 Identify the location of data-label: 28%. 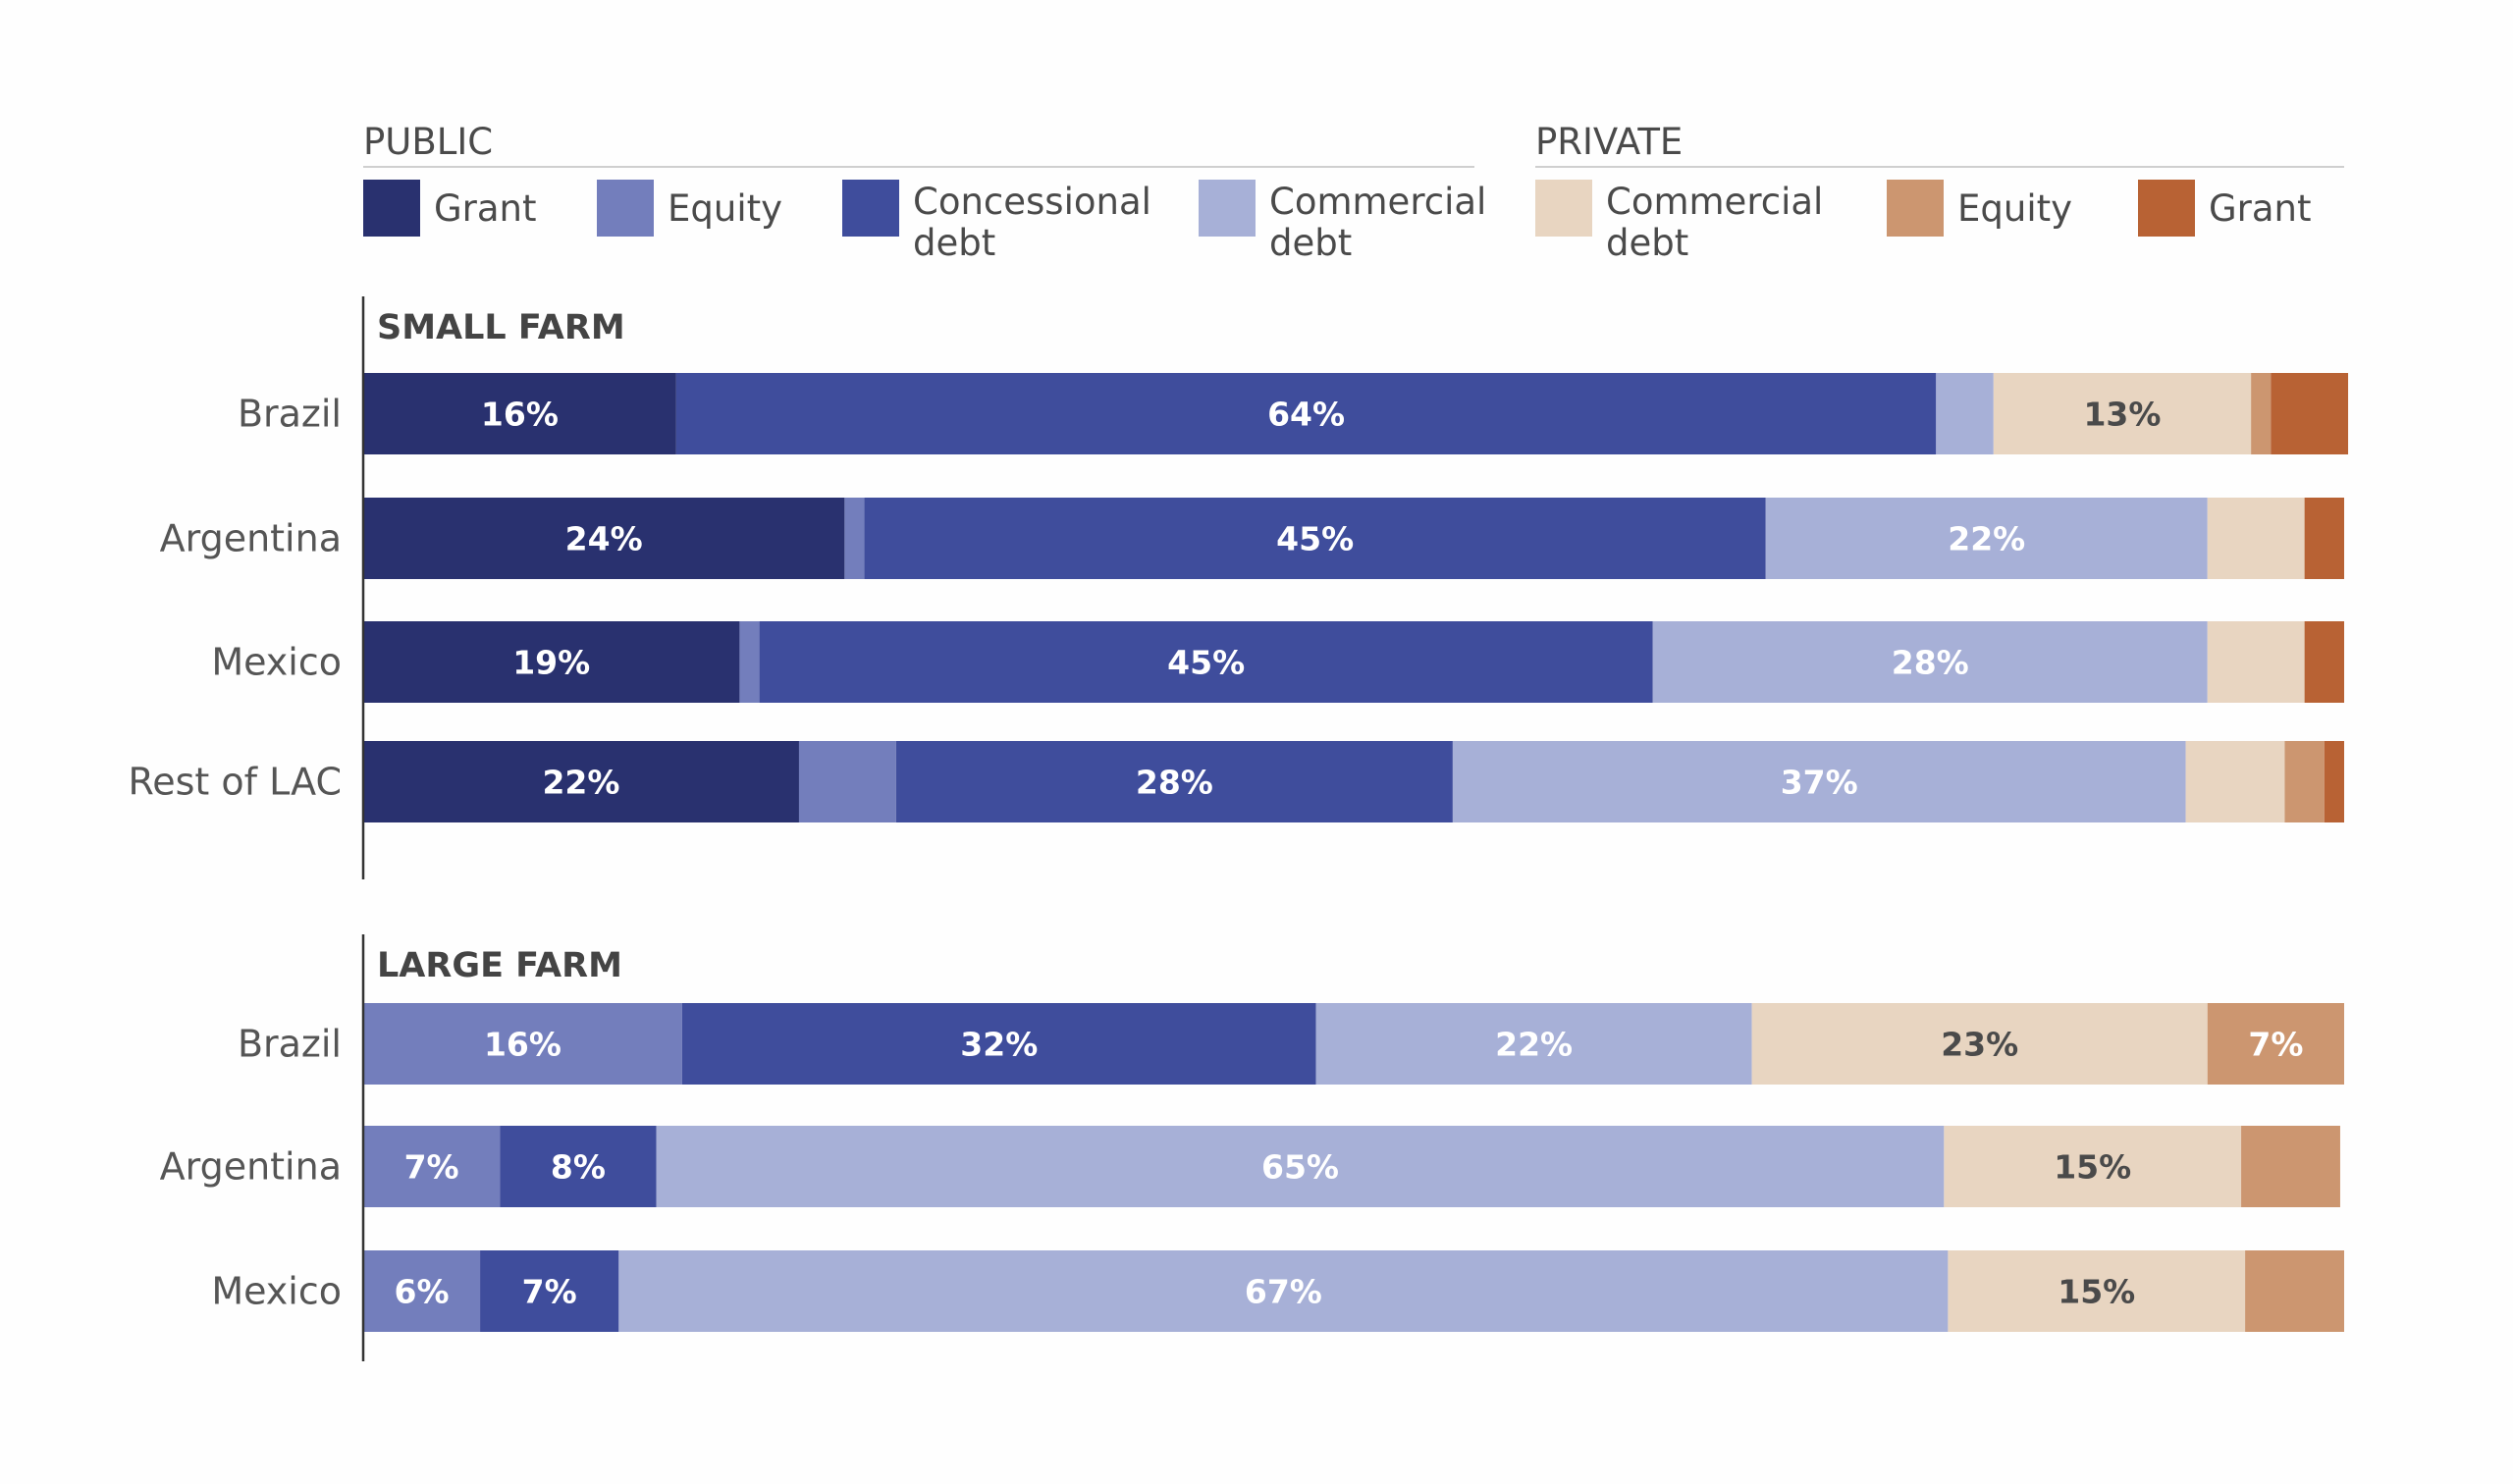
(1174, 783).